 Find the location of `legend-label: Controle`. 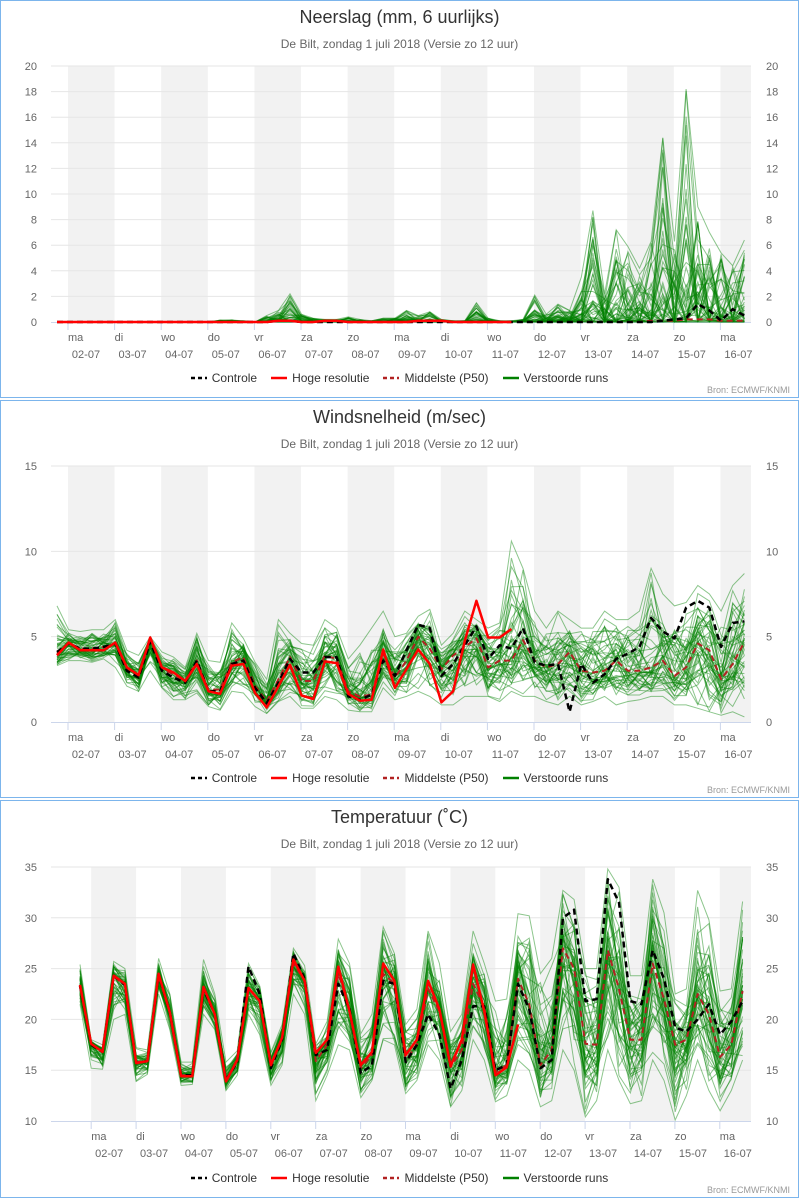

legend-label: Controle is located at coordinates (234, 1178).